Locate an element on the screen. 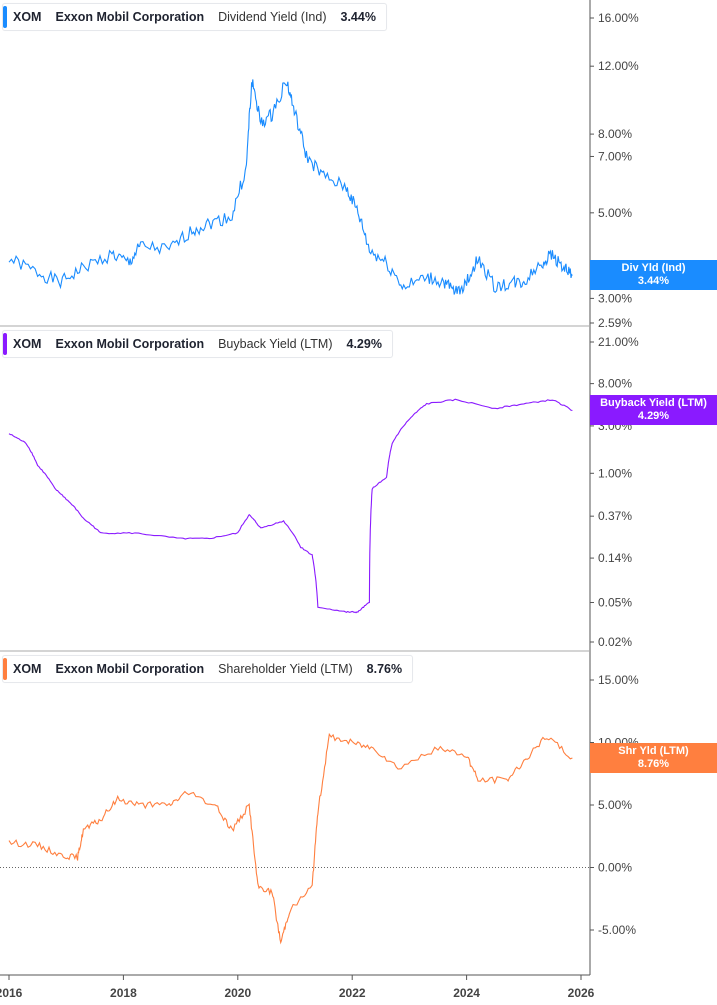 This screenshot has height=1005, width=717. y-tick-label: 0.37% is located at coordinates (615, 516).